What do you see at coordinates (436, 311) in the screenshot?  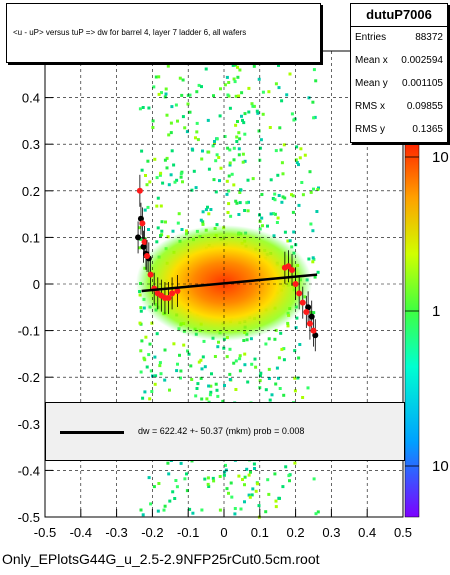 I see `color-scale-label: 1` at bounding box center [436, 311].